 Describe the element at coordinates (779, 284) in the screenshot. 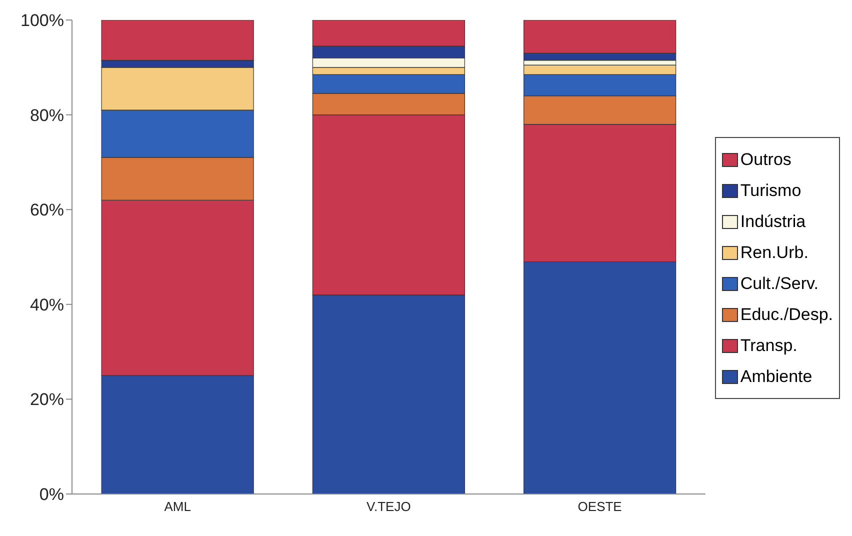

I see `legend-label: Cult./Serv.` at that location.